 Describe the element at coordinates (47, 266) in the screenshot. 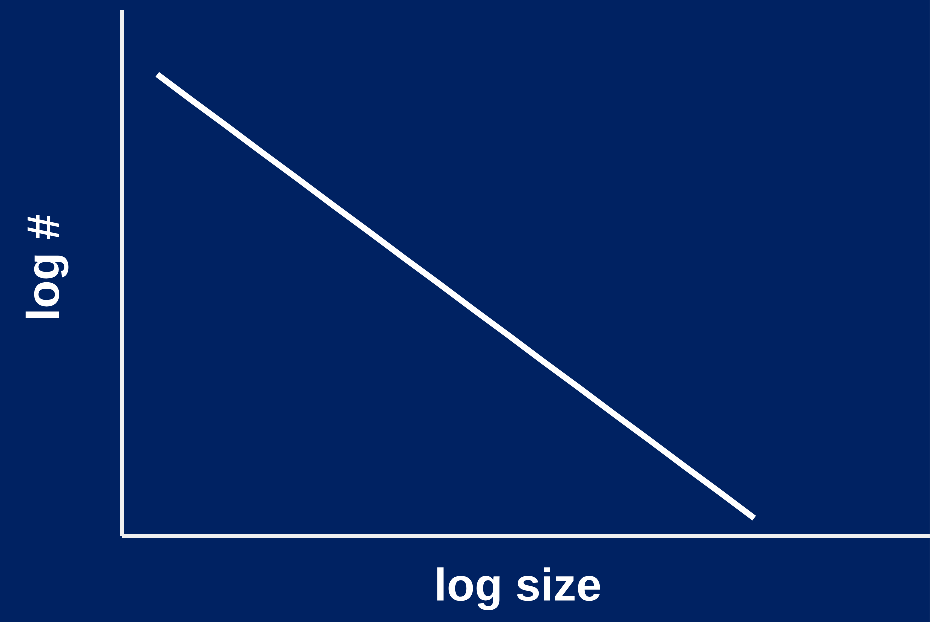

I see `y-axis-title: log #` at that location.